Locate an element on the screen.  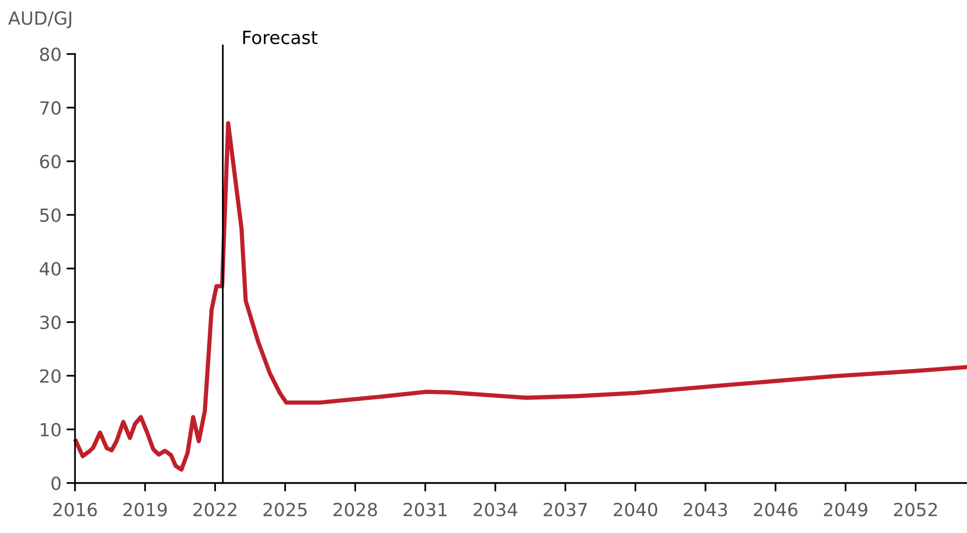
y-tick-label: 0 is located at coordinates (56, 483).